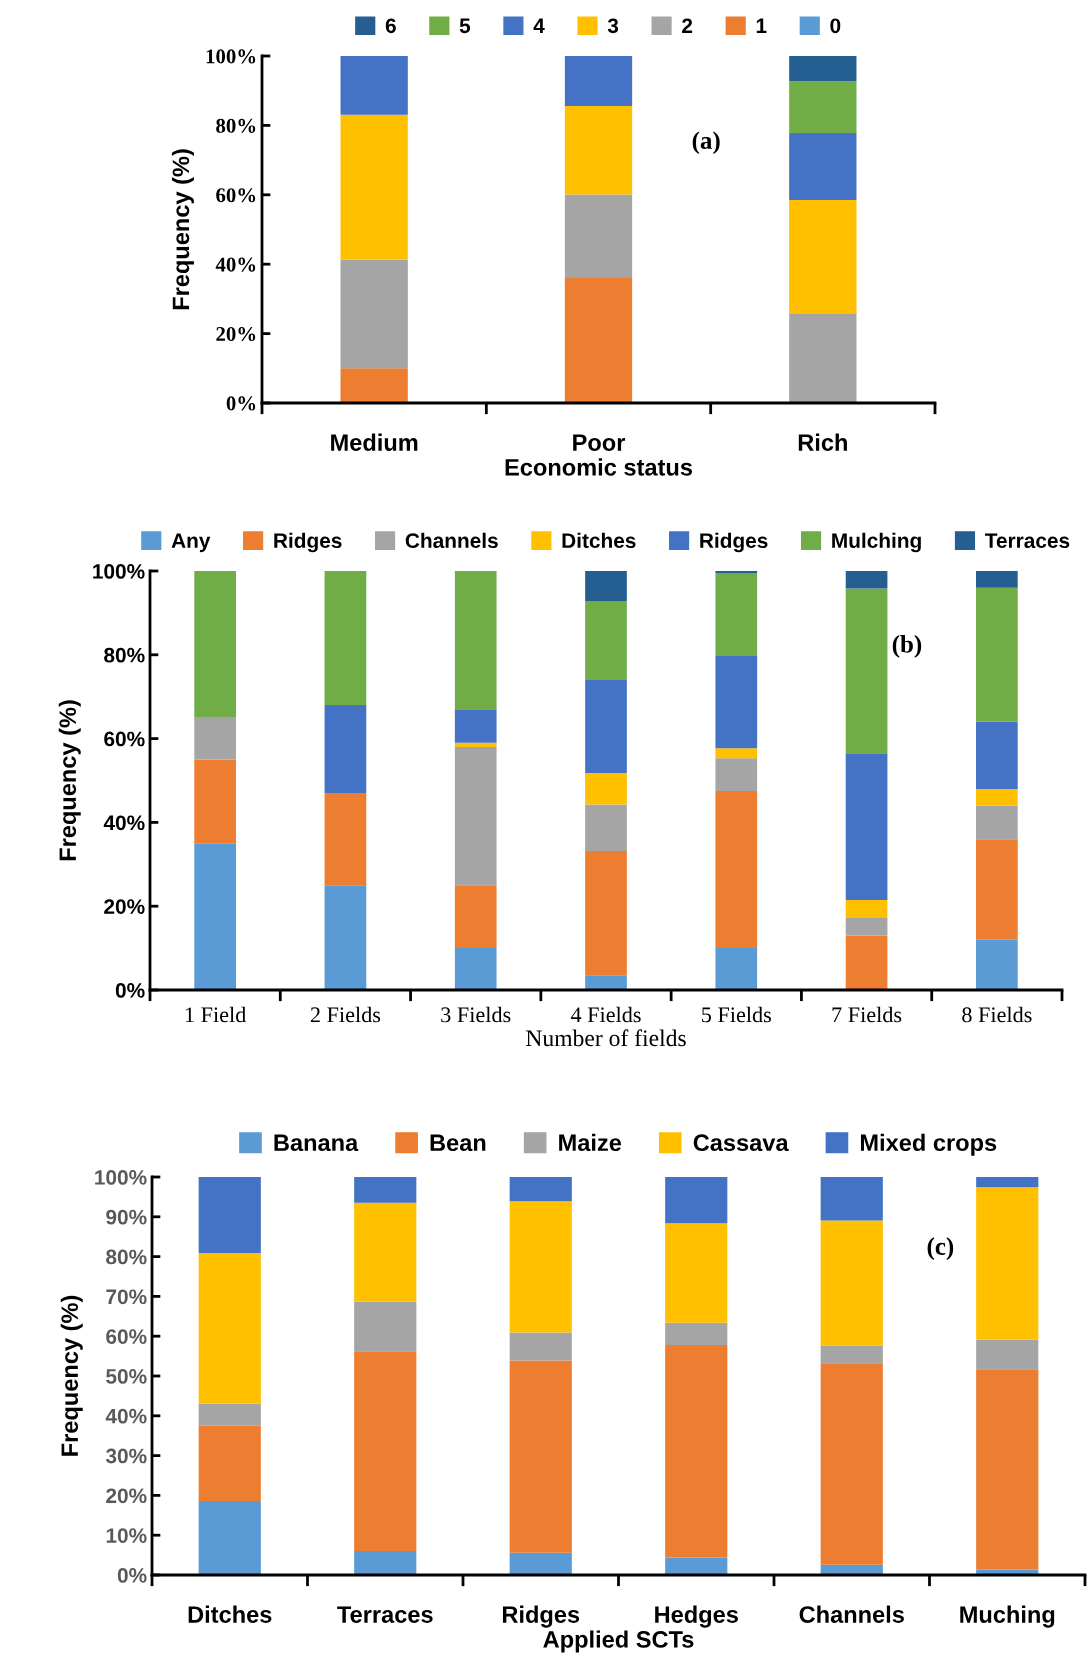 This screenshot has width=1091, height=1678. I want to click on x-tick-label: 5 Fields, so click(736, 1014).